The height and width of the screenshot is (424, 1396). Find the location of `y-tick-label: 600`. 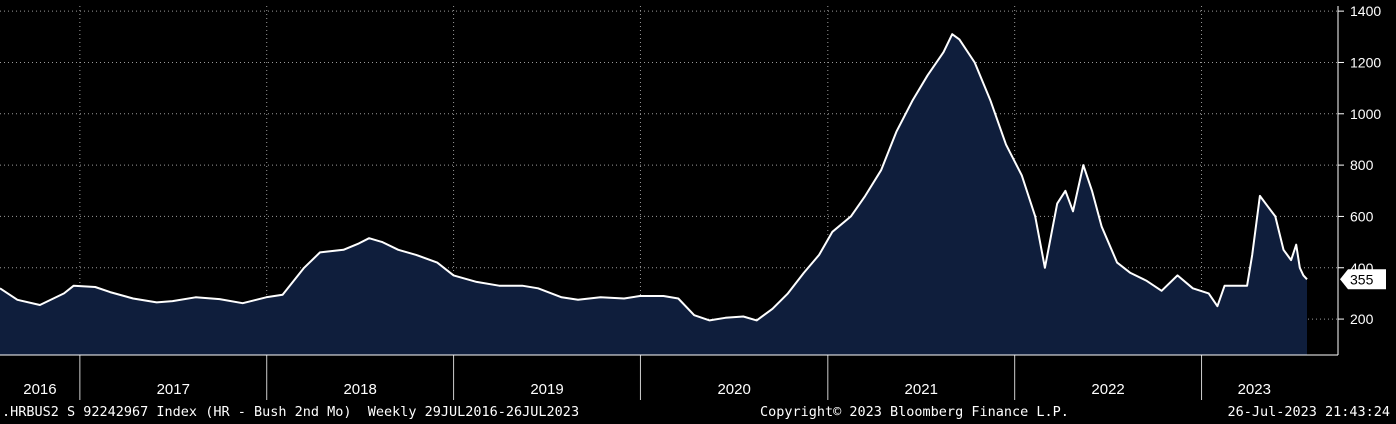

y-tick-label: 600 is located at coordinates (1362, 216).